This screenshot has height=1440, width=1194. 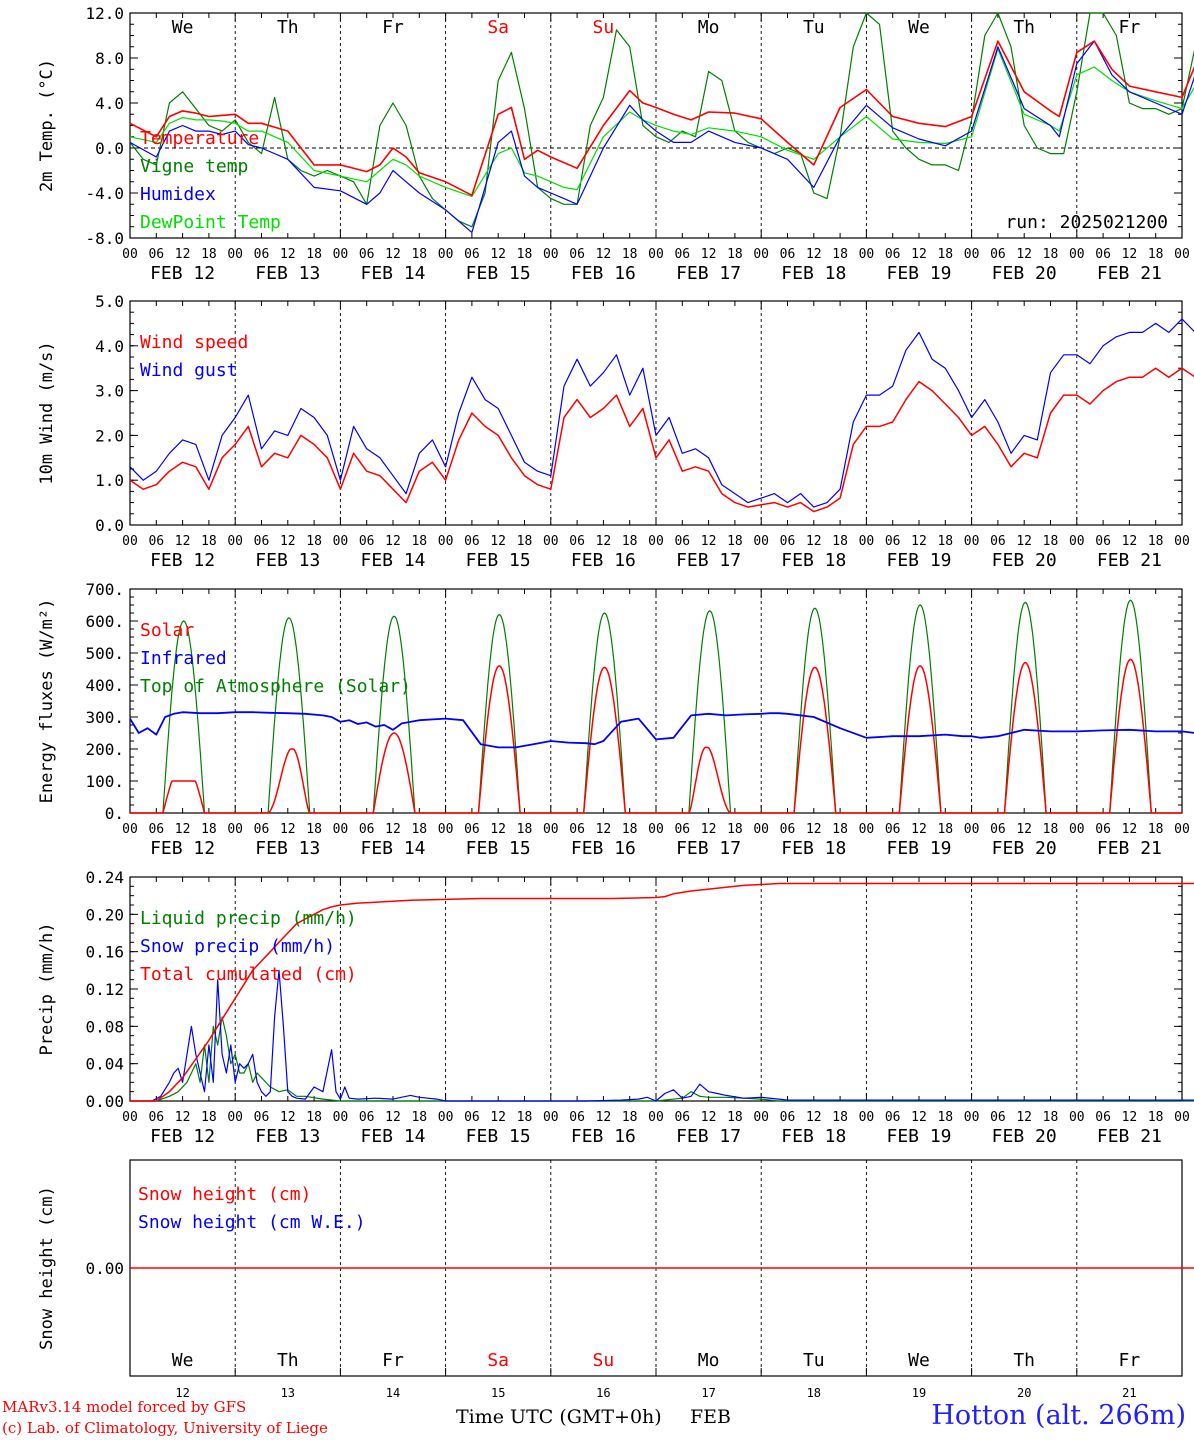 I want to click on day-name-label: Fr, so click(x=393, y=27).